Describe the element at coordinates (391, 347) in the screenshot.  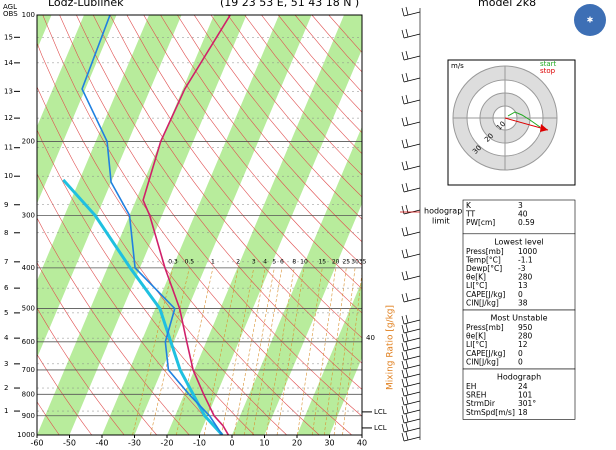
I see `mixing-ratio-title: Mixing Ratio [g/kg]` at that location.